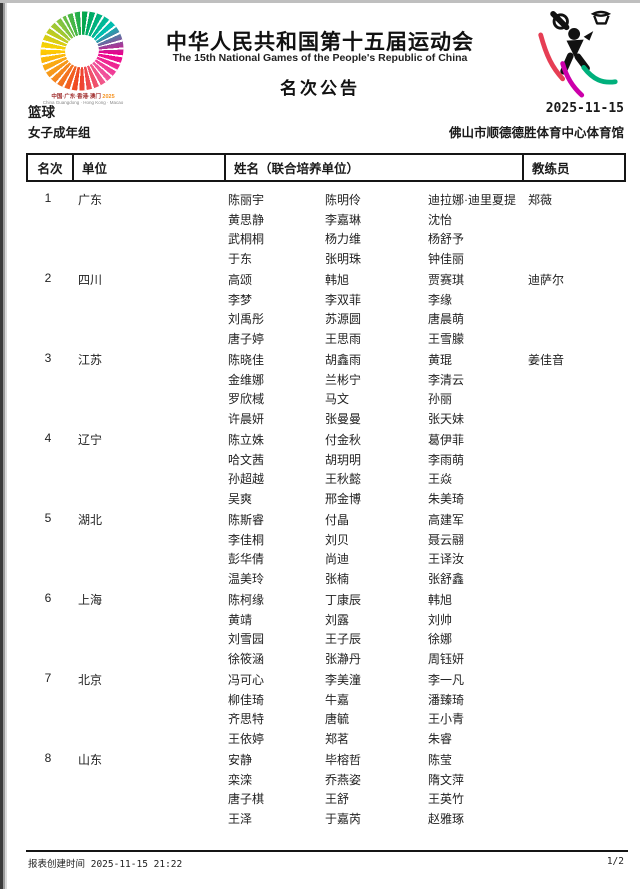 The height and width of the screenshot is (889, 640). I want to click on page-number: 1/2, so click(615, 861).